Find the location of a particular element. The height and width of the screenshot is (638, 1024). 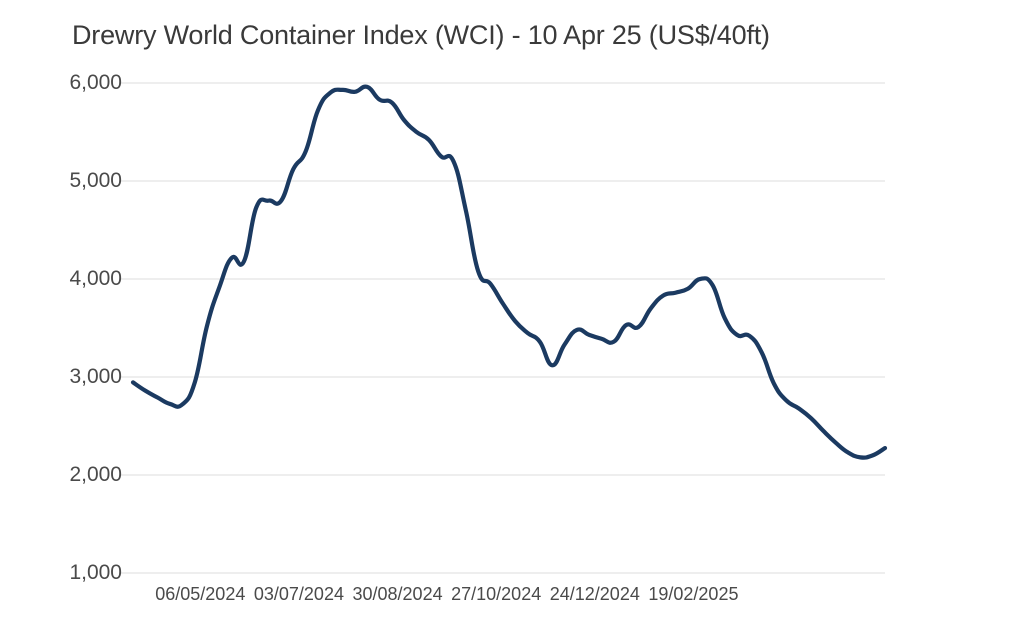

y-tick-label: 6,000 is located at coordinates (95, 82).